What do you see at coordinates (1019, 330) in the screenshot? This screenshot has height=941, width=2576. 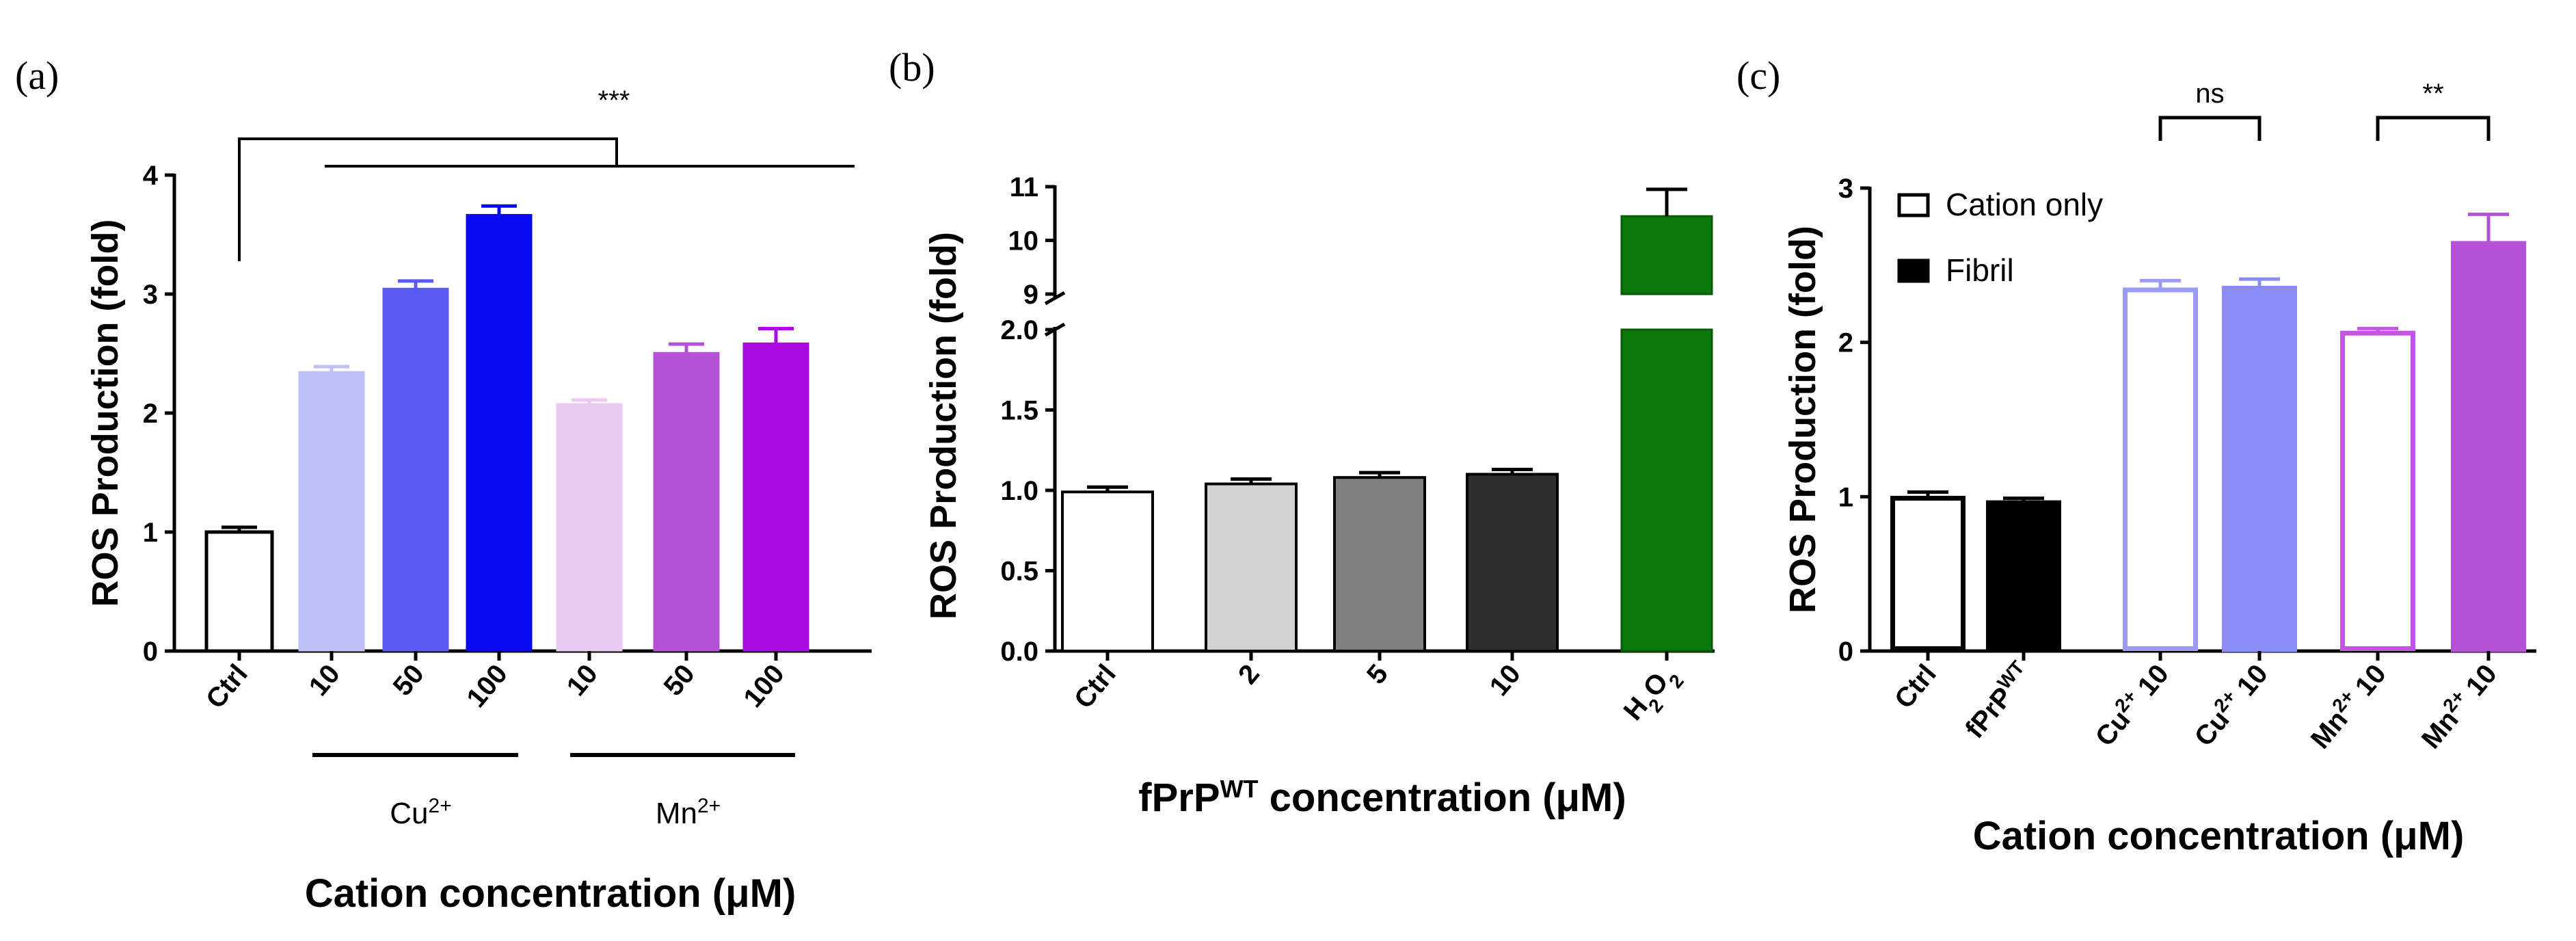 I see `y-tick-label: 2.0` at bounding box center [1019, 330].